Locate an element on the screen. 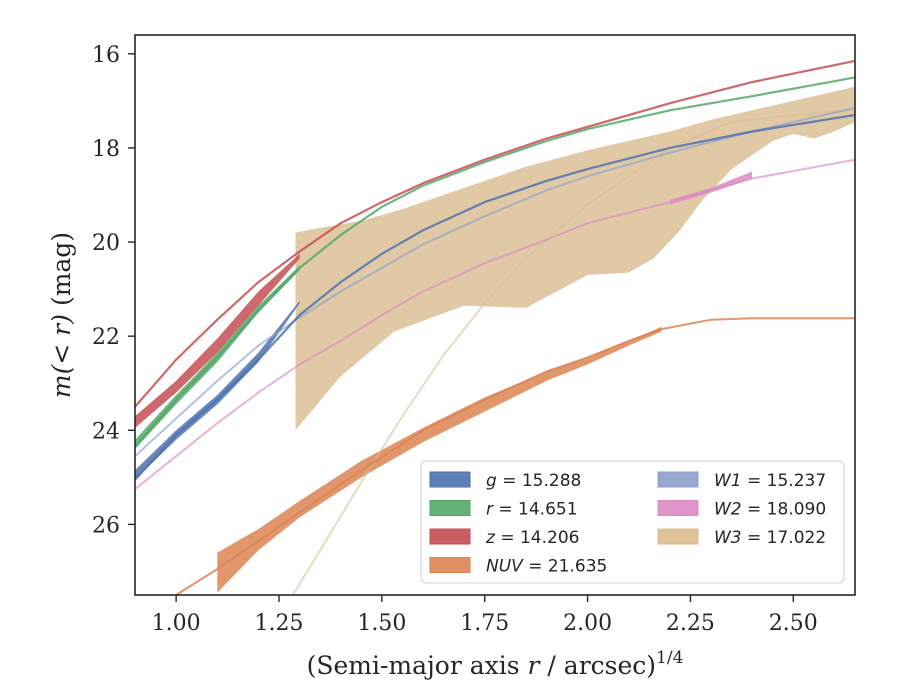  legend-box is located at coordinates (632, 522).